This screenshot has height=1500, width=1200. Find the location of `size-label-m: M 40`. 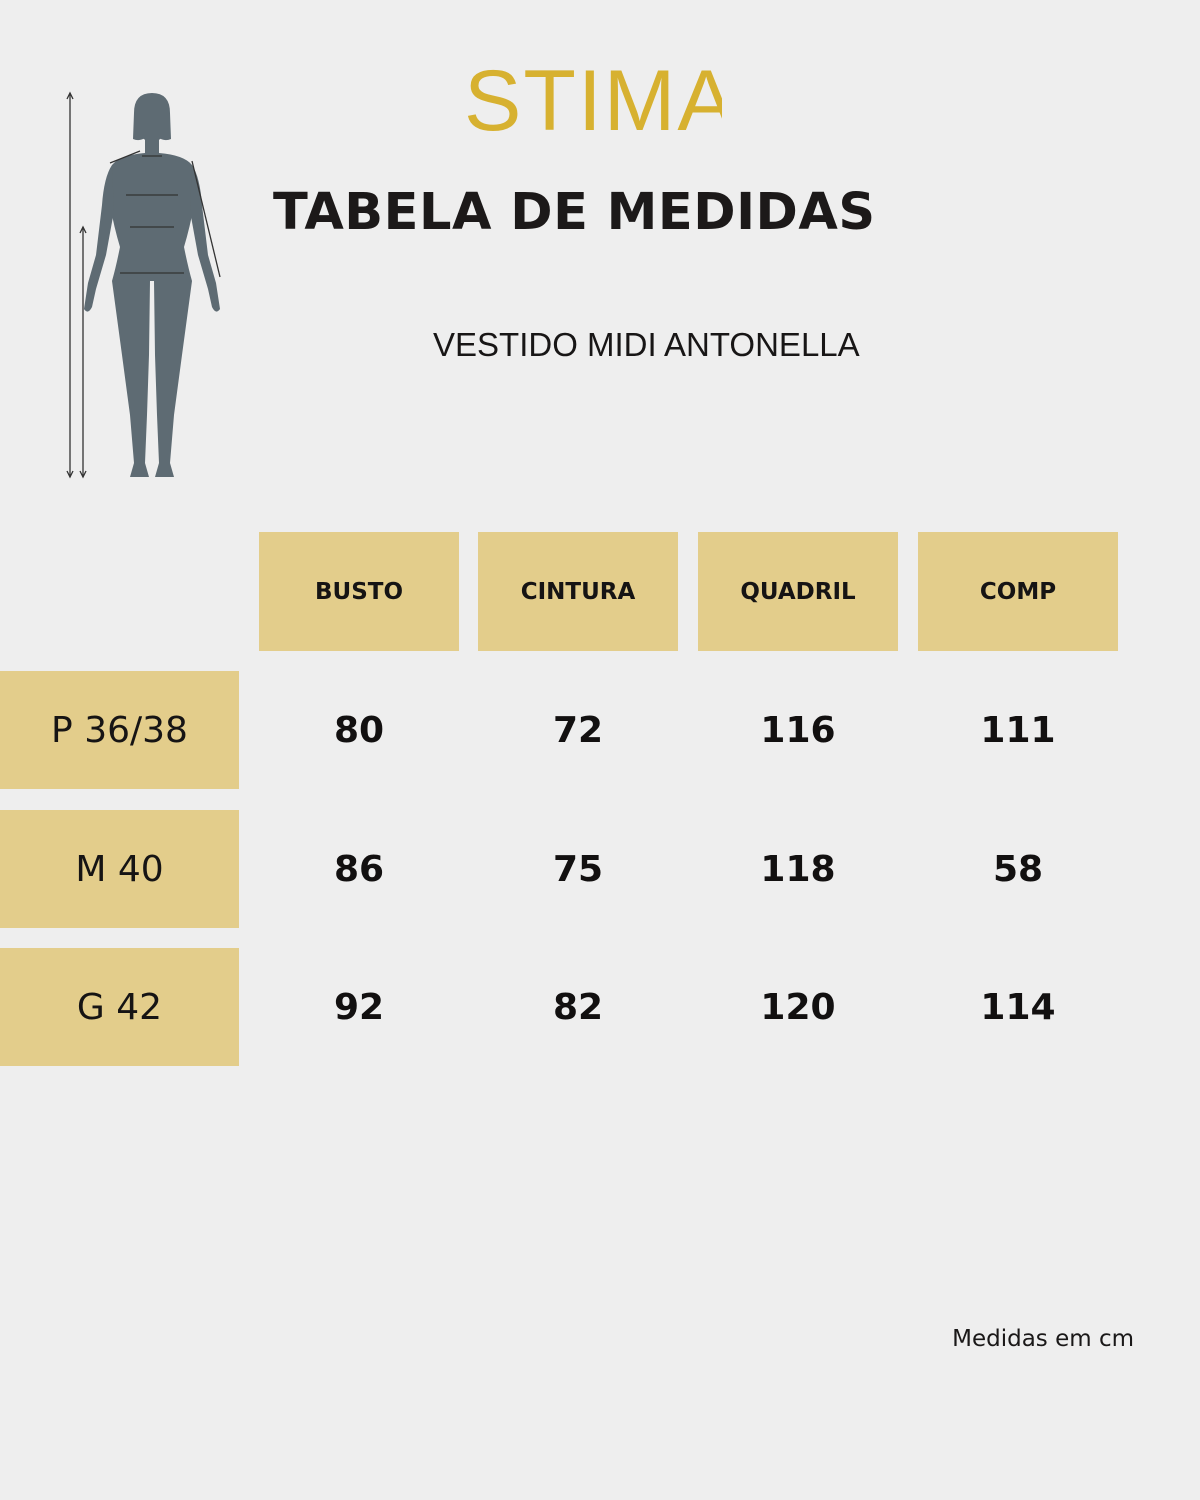

size-label-m: M 40 is located at coordinates (119, 869).